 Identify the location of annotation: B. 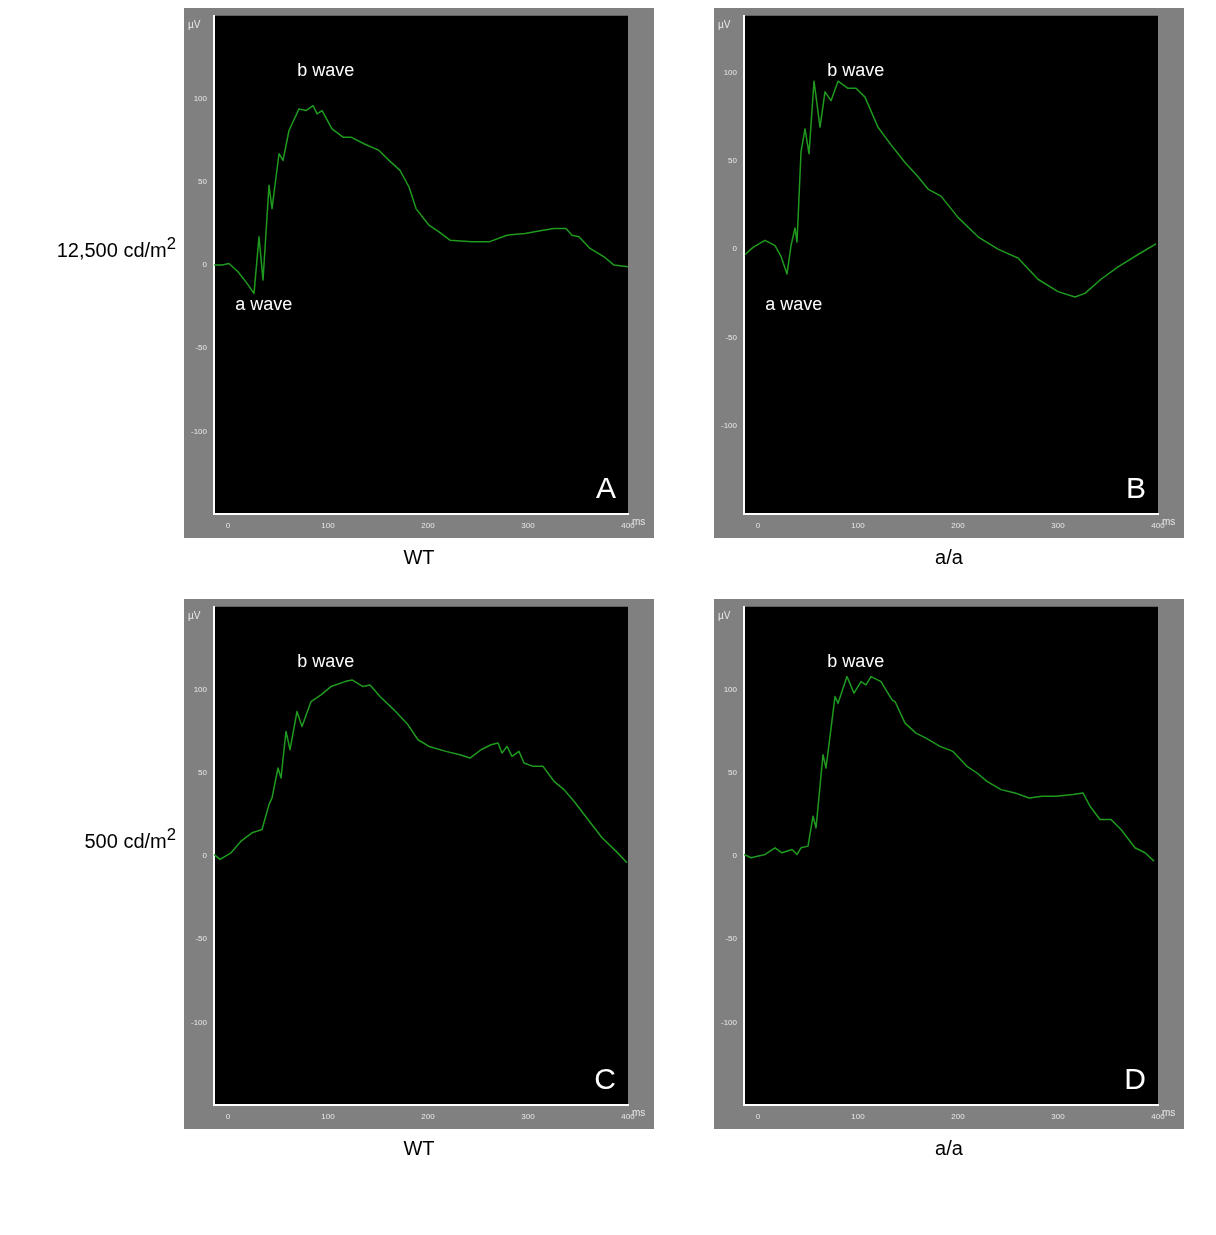
(1135, 487).